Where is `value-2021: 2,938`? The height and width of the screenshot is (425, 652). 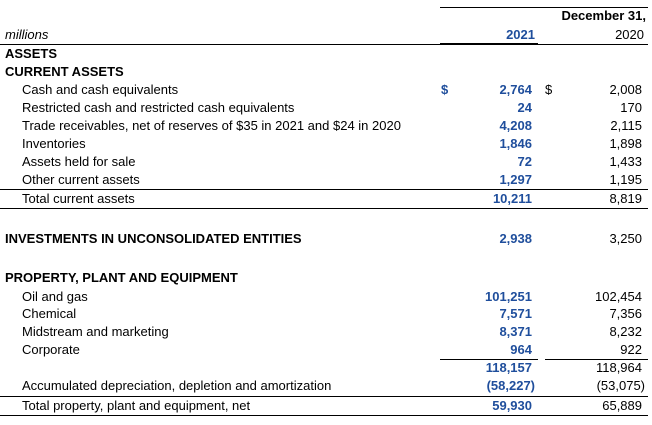 value-2021: 2,938 is located at coordinates (515, 238).